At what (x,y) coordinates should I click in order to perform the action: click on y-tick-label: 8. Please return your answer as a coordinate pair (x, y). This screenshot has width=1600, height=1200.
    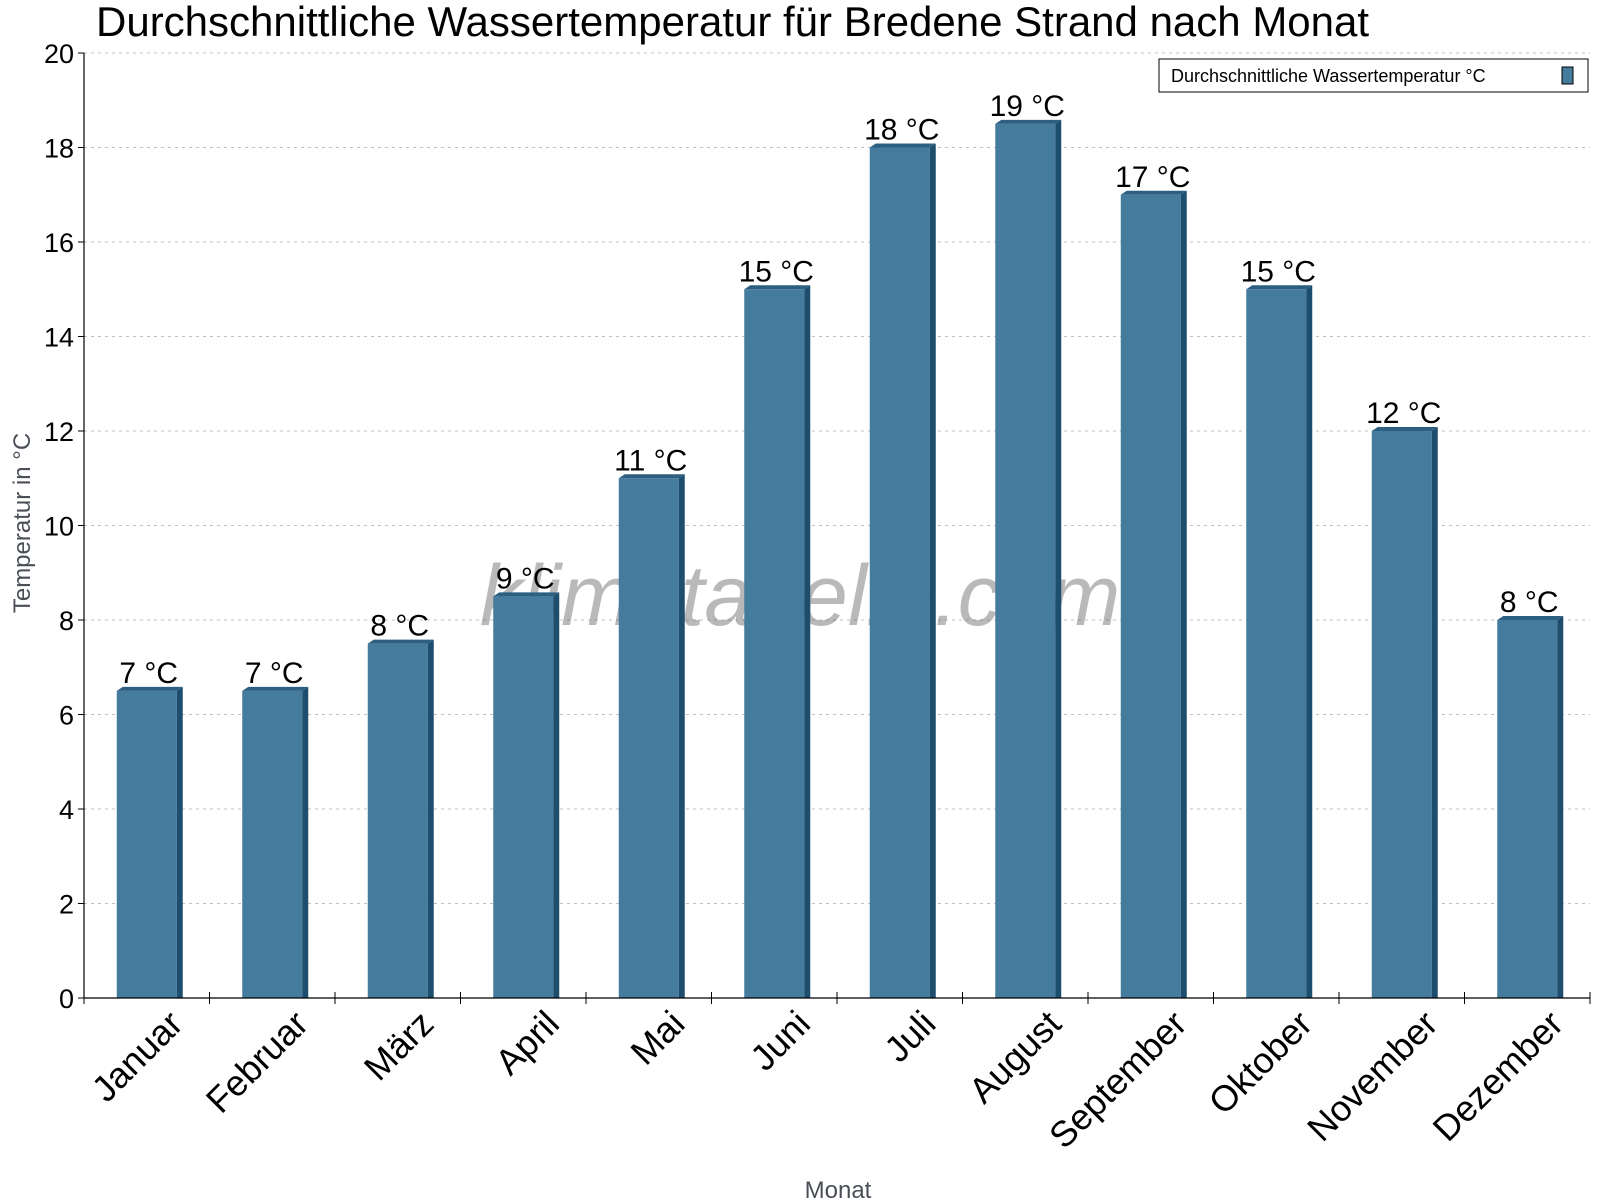
    Looking at the image, I should click on (66, 621).